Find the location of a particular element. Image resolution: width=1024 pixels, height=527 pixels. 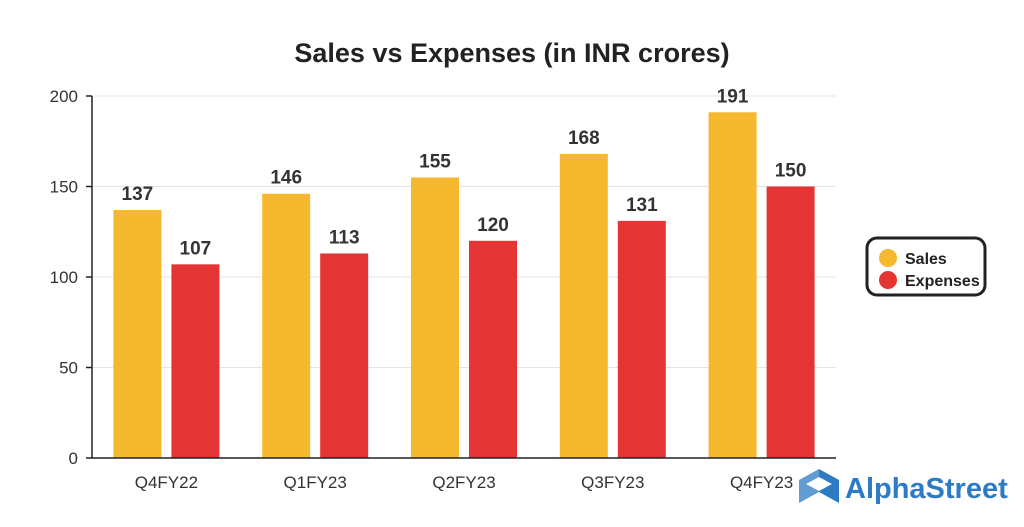

bar-expenses-q1fy23 is located at coordinates (344, 355).